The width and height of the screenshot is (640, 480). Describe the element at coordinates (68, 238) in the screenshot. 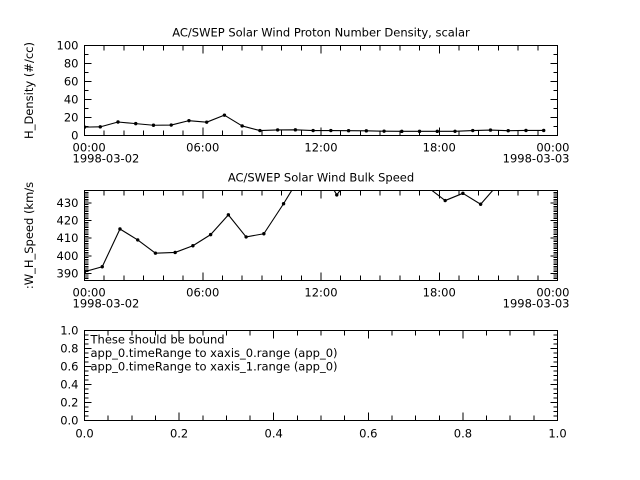

I see `y-tick-label: 410` at that location.